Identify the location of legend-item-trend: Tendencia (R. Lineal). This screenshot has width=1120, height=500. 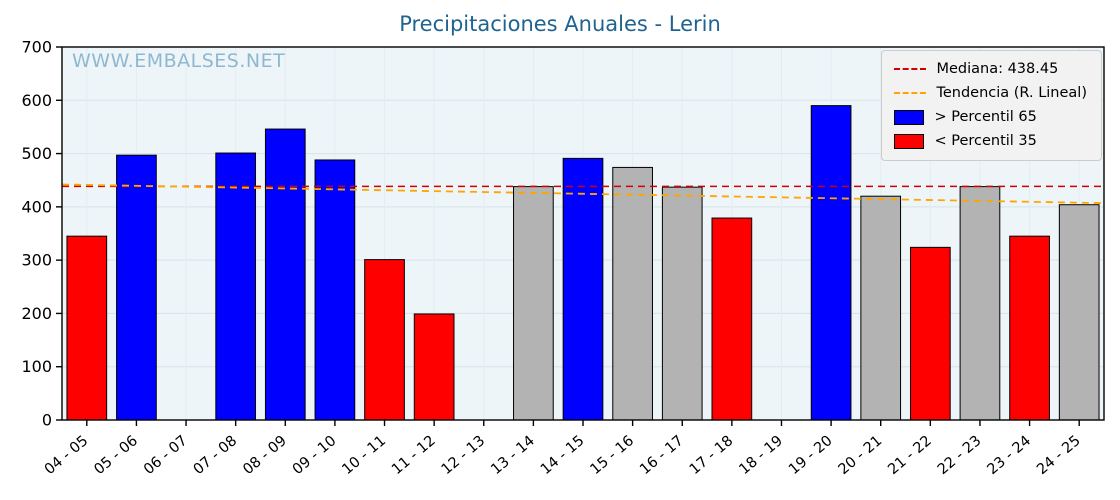
(990, 93).